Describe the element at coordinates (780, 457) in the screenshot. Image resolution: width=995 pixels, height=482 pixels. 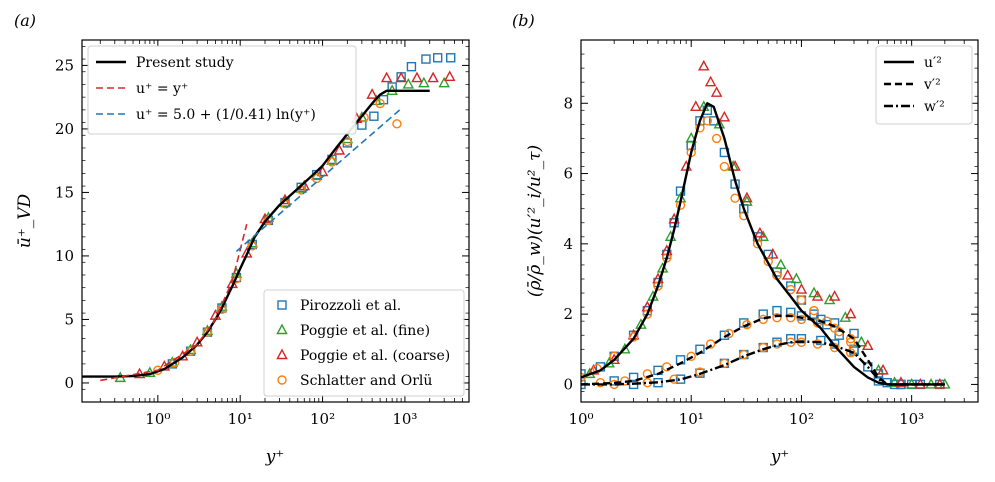
I see `panel-b-xlabel: y⁺` at that location.